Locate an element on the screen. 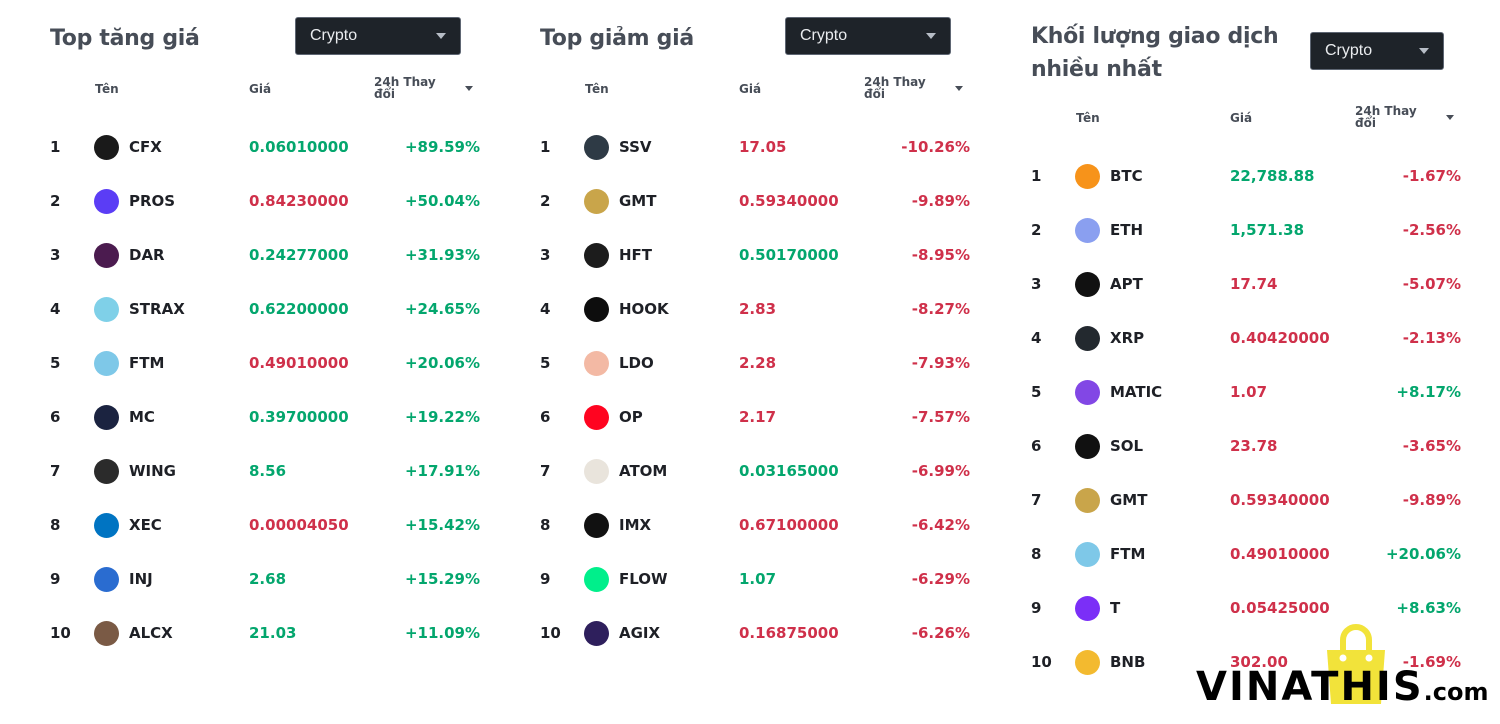 The height and width of the screenshot is (724, 1500). table-row: 10 BNB 302.00 -1.69% is located at coordinates (1246, 663).